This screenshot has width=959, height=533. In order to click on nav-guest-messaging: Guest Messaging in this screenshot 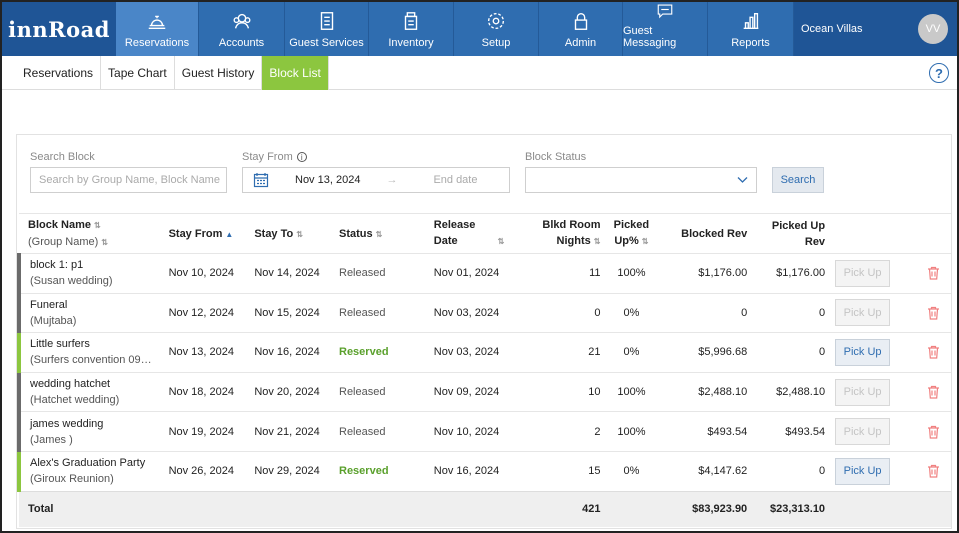, I will do `click(665, 29)`.